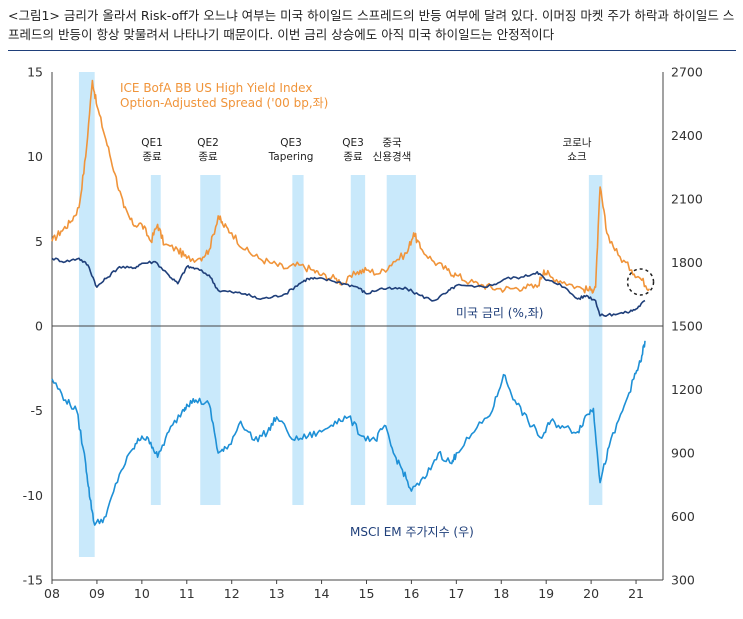 The width and height of the screenshot is (743, 619). I want to click on event-label: 중국, so click(392, 143).